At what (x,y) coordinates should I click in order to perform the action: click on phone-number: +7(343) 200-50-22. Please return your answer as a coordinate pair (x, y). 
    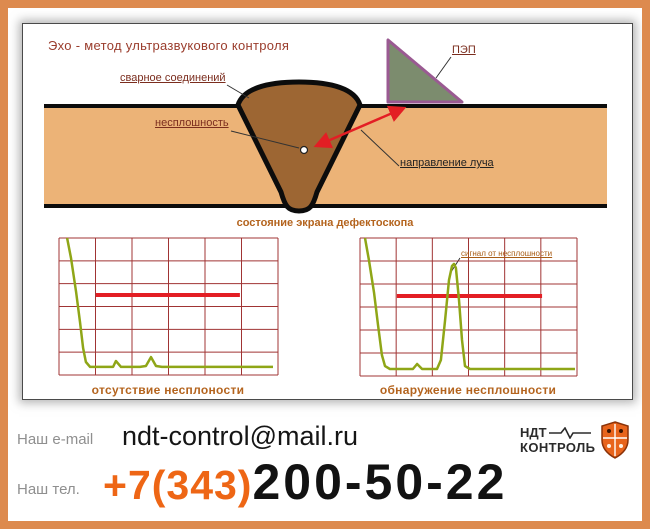
    Looking at the image, I should click on (305, 482).